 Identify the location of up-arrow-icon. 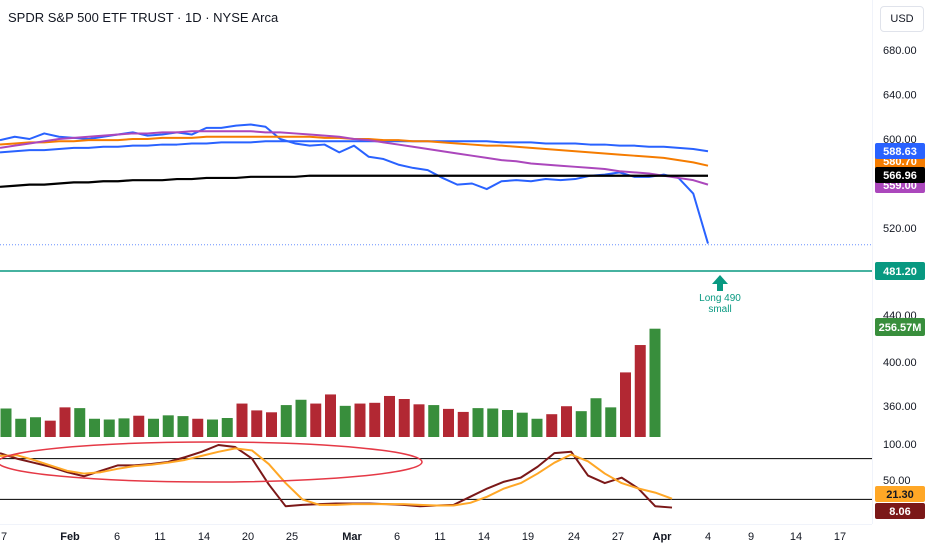
(720, 279).